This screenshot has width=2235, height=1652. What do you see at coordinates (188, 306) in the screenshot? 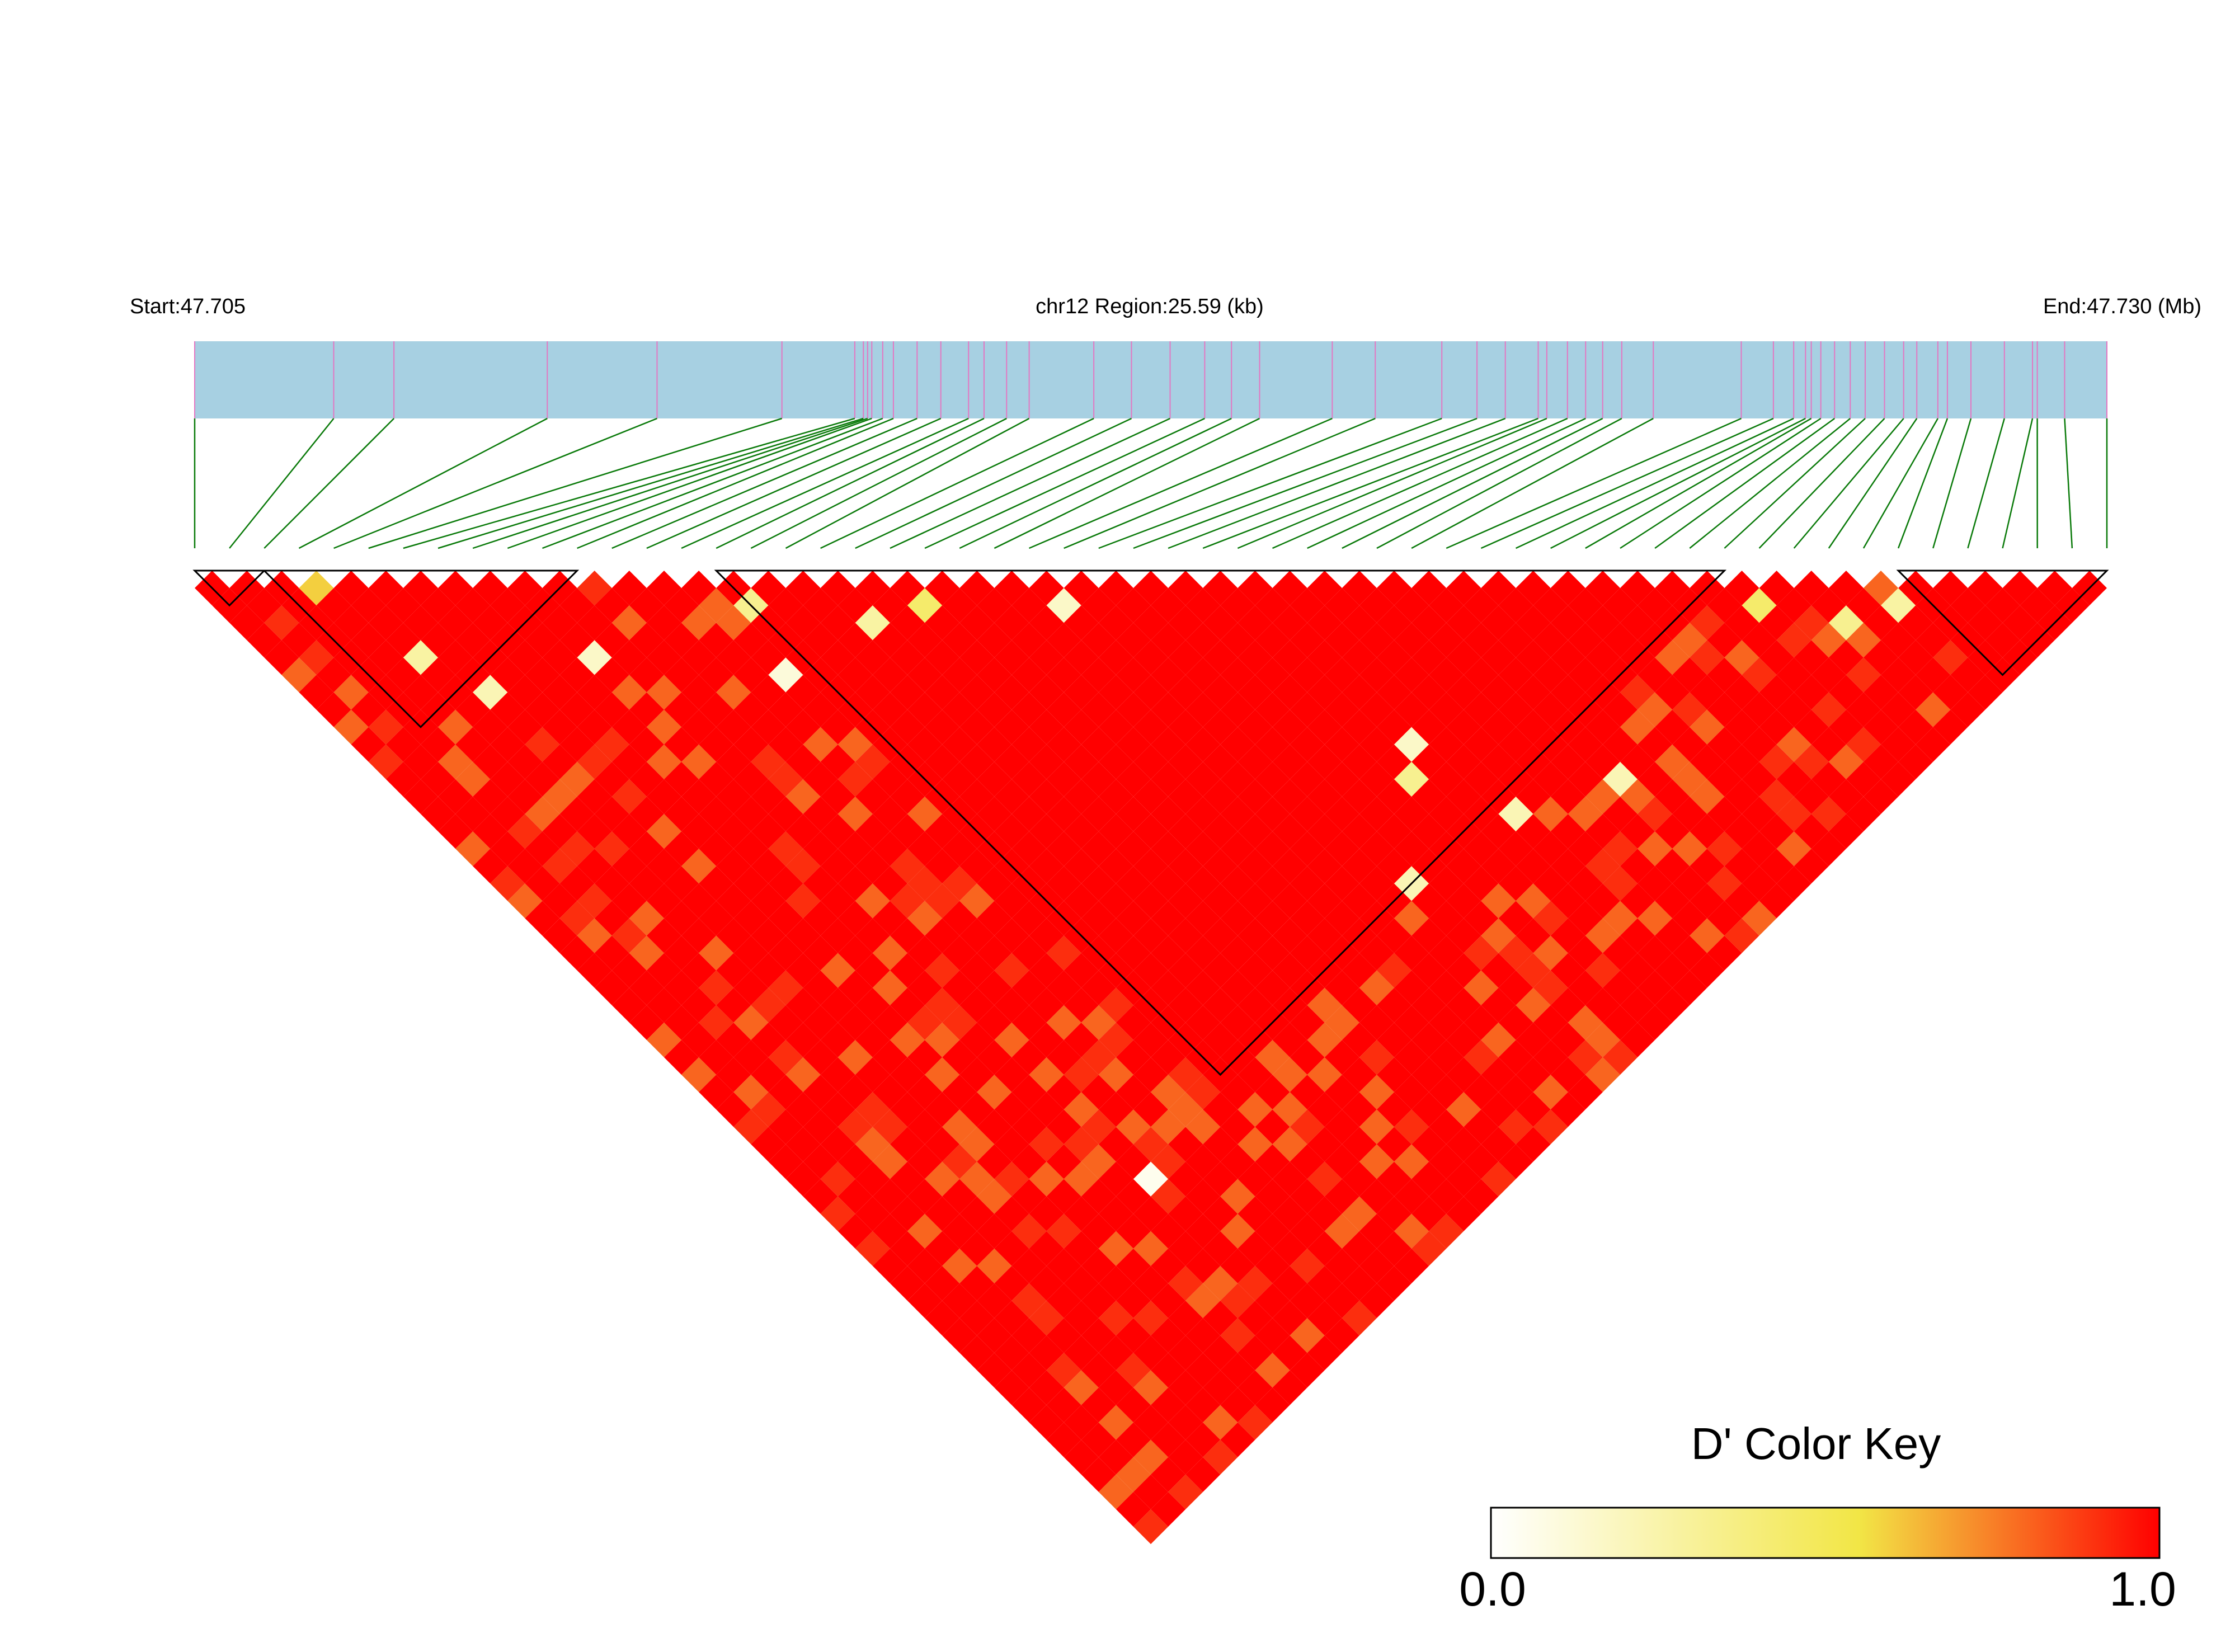
I see `region-start-label: Start:47.705` at bounding box center [188, 306].